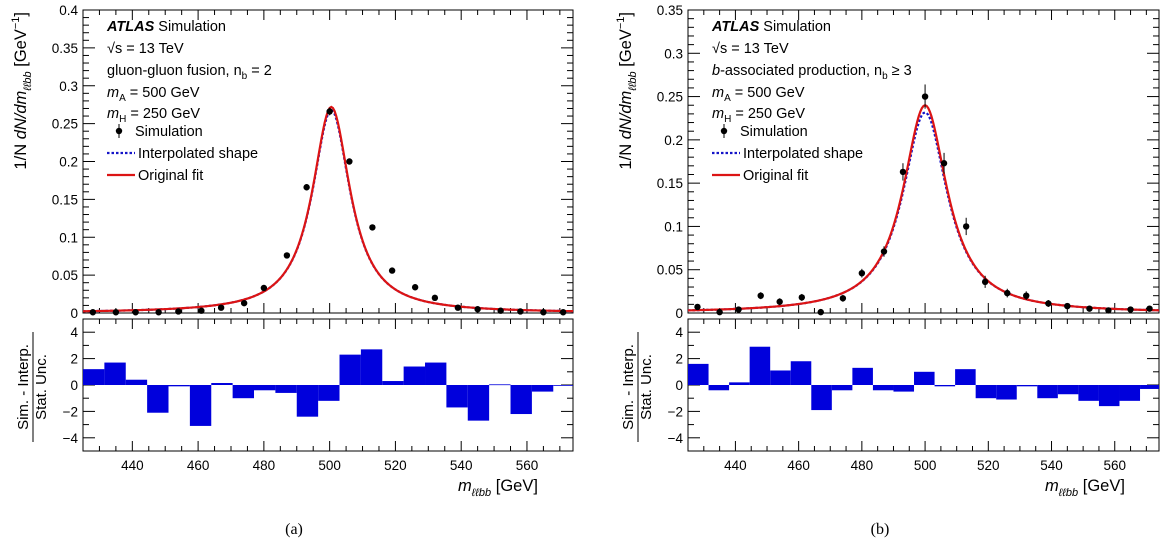  I want to click on y-tick-label: 0.05, so click(670, 270).